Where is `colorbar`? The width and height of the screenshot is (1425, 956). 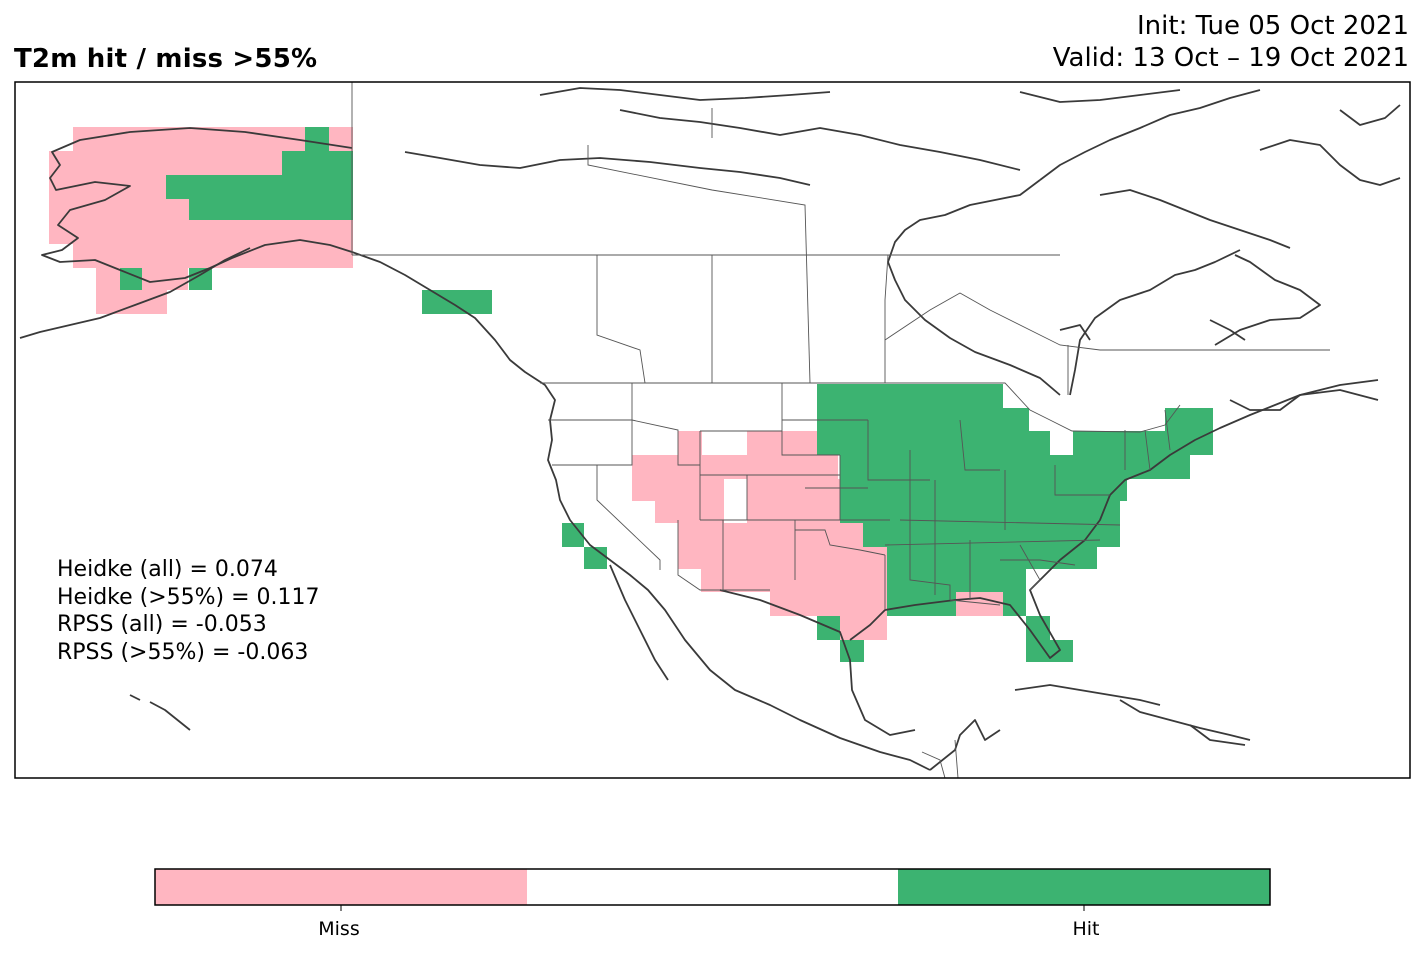 colorbar is located at coordinates (712, 889).